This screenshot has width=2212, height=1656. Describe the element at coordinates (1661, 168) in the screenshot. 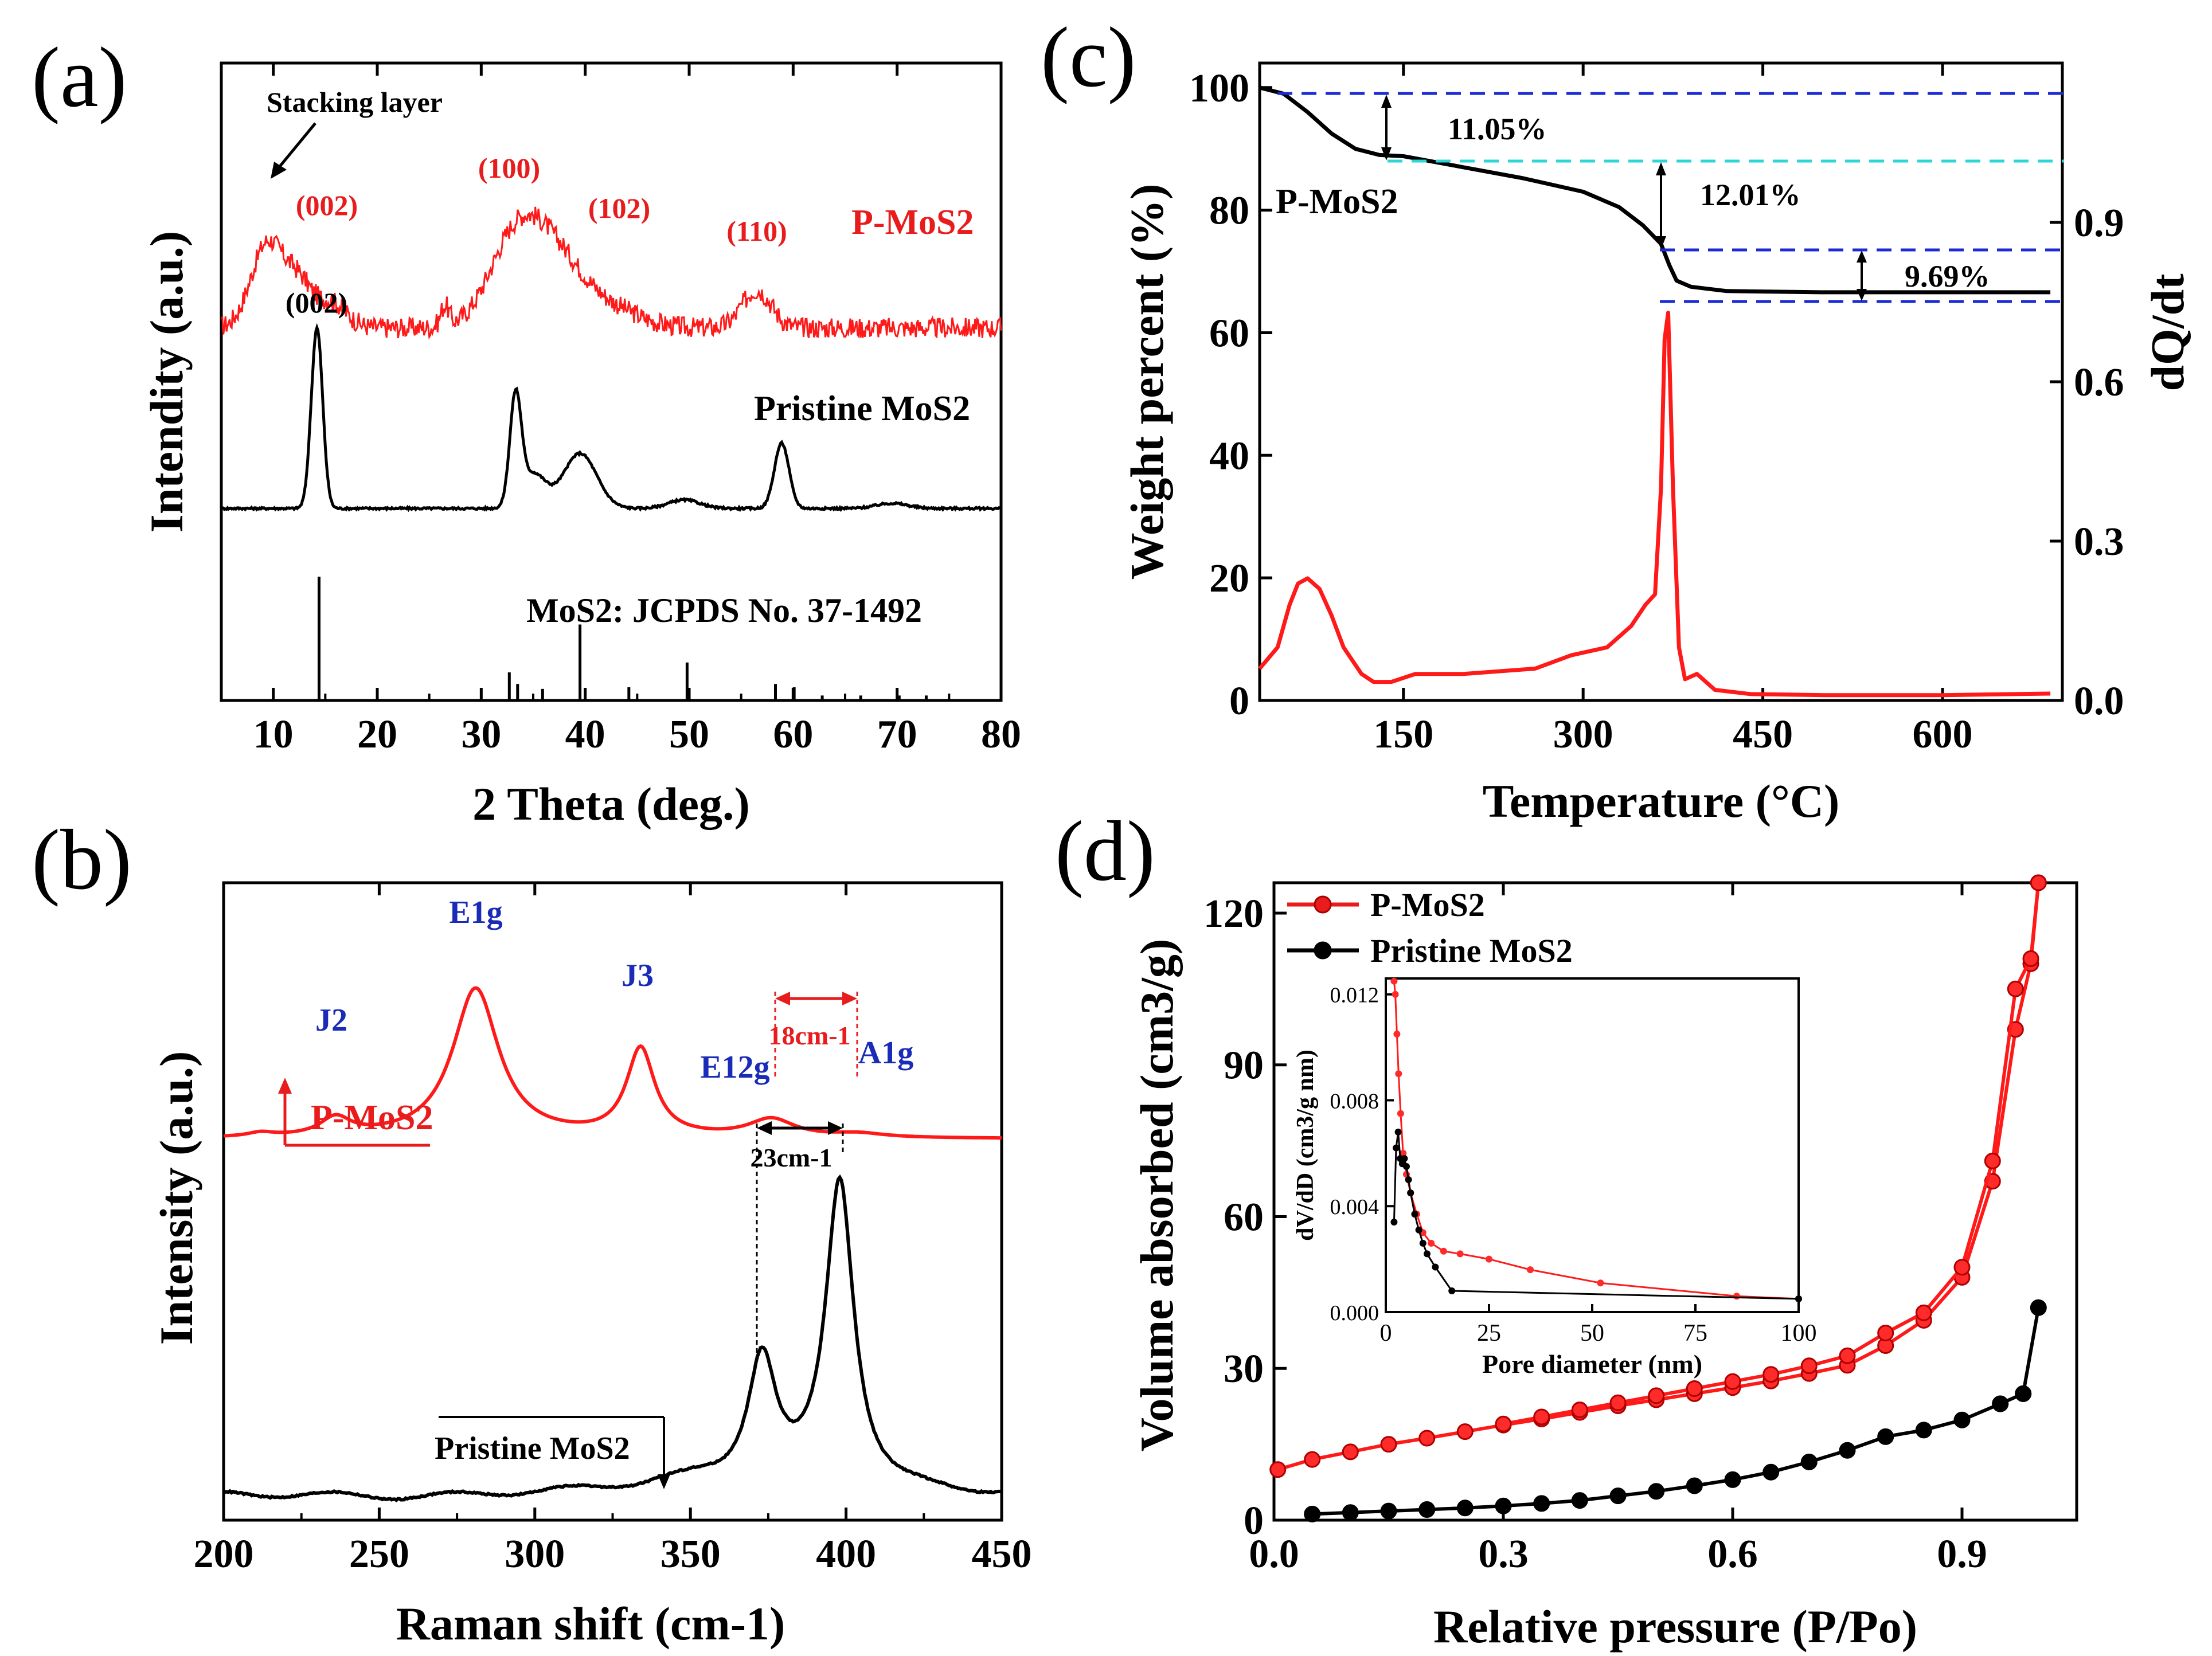

I see `step2-arrow-top` at that location.